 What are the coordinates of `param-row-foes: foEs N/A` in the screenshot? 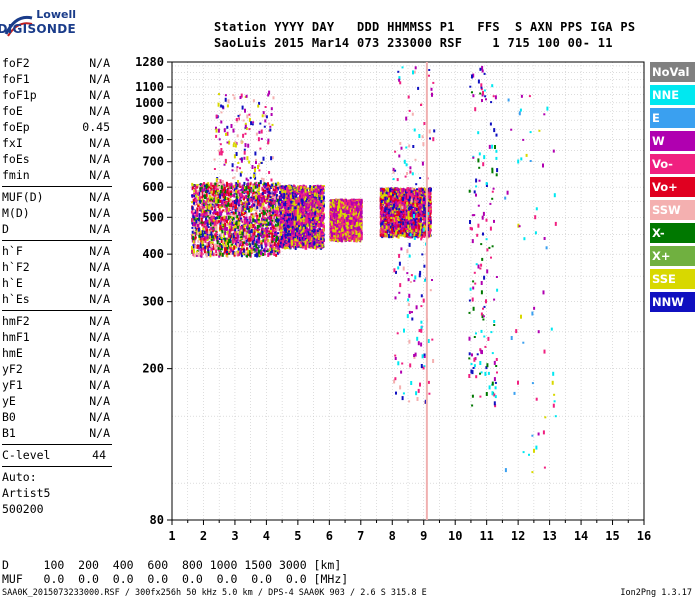 It's located at (56, 160).